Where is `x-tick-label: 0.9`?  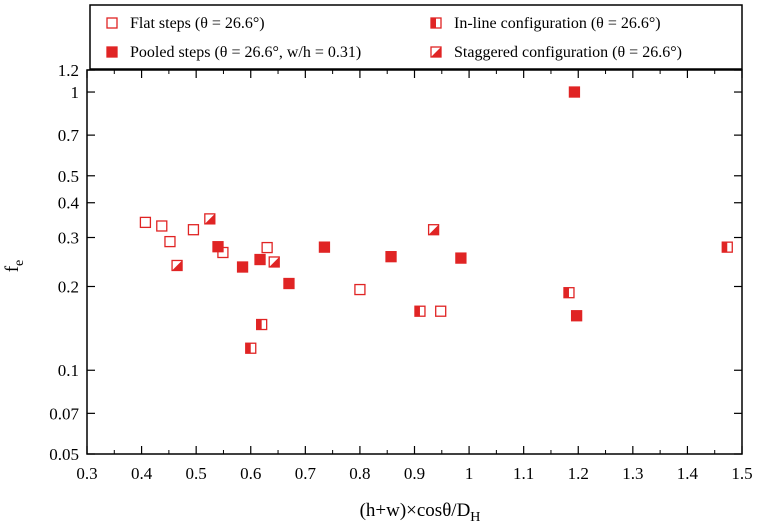
x-tick-label: 0.9 is located at coordinates (414, 473).